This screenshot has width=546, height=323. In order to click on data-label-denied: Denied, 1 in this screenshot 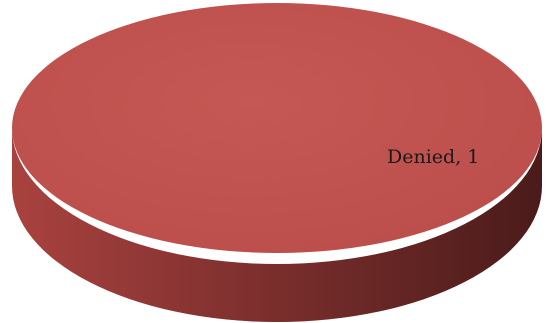, I will do `click(433, 157)`.